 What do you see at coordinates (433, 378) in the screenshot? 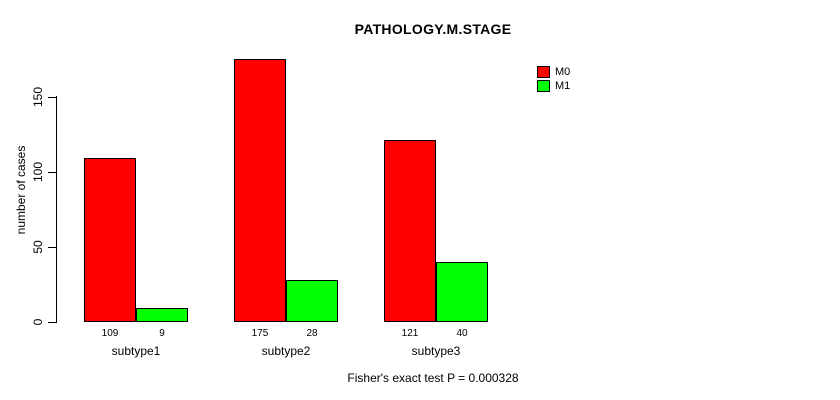
I see `stat-annotation: Fisher's exact test P = 0.000328` at bounding box center [433, 378].